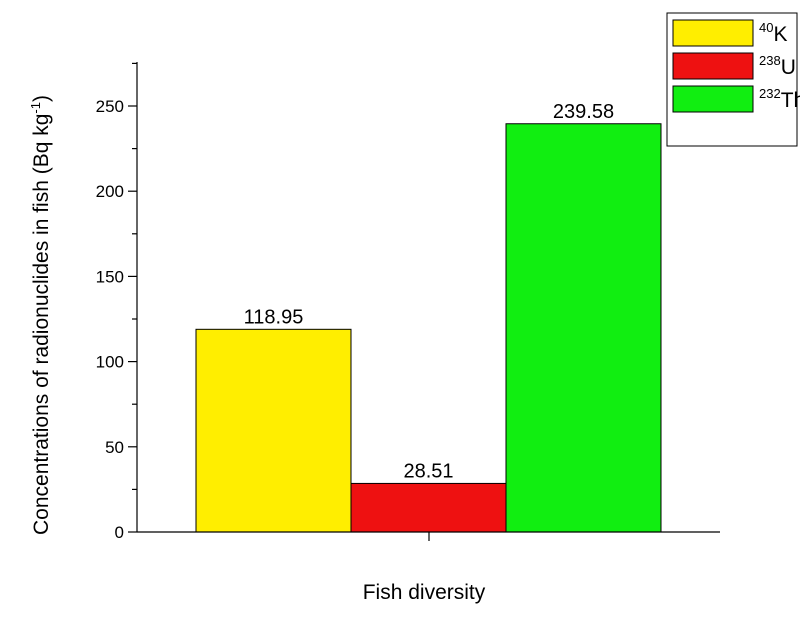 The width and height of the screenshot is (800, 625). Describe the element at coordinates (110, 276) in the screenshot. I see `y-tick-label: 150` at that location.